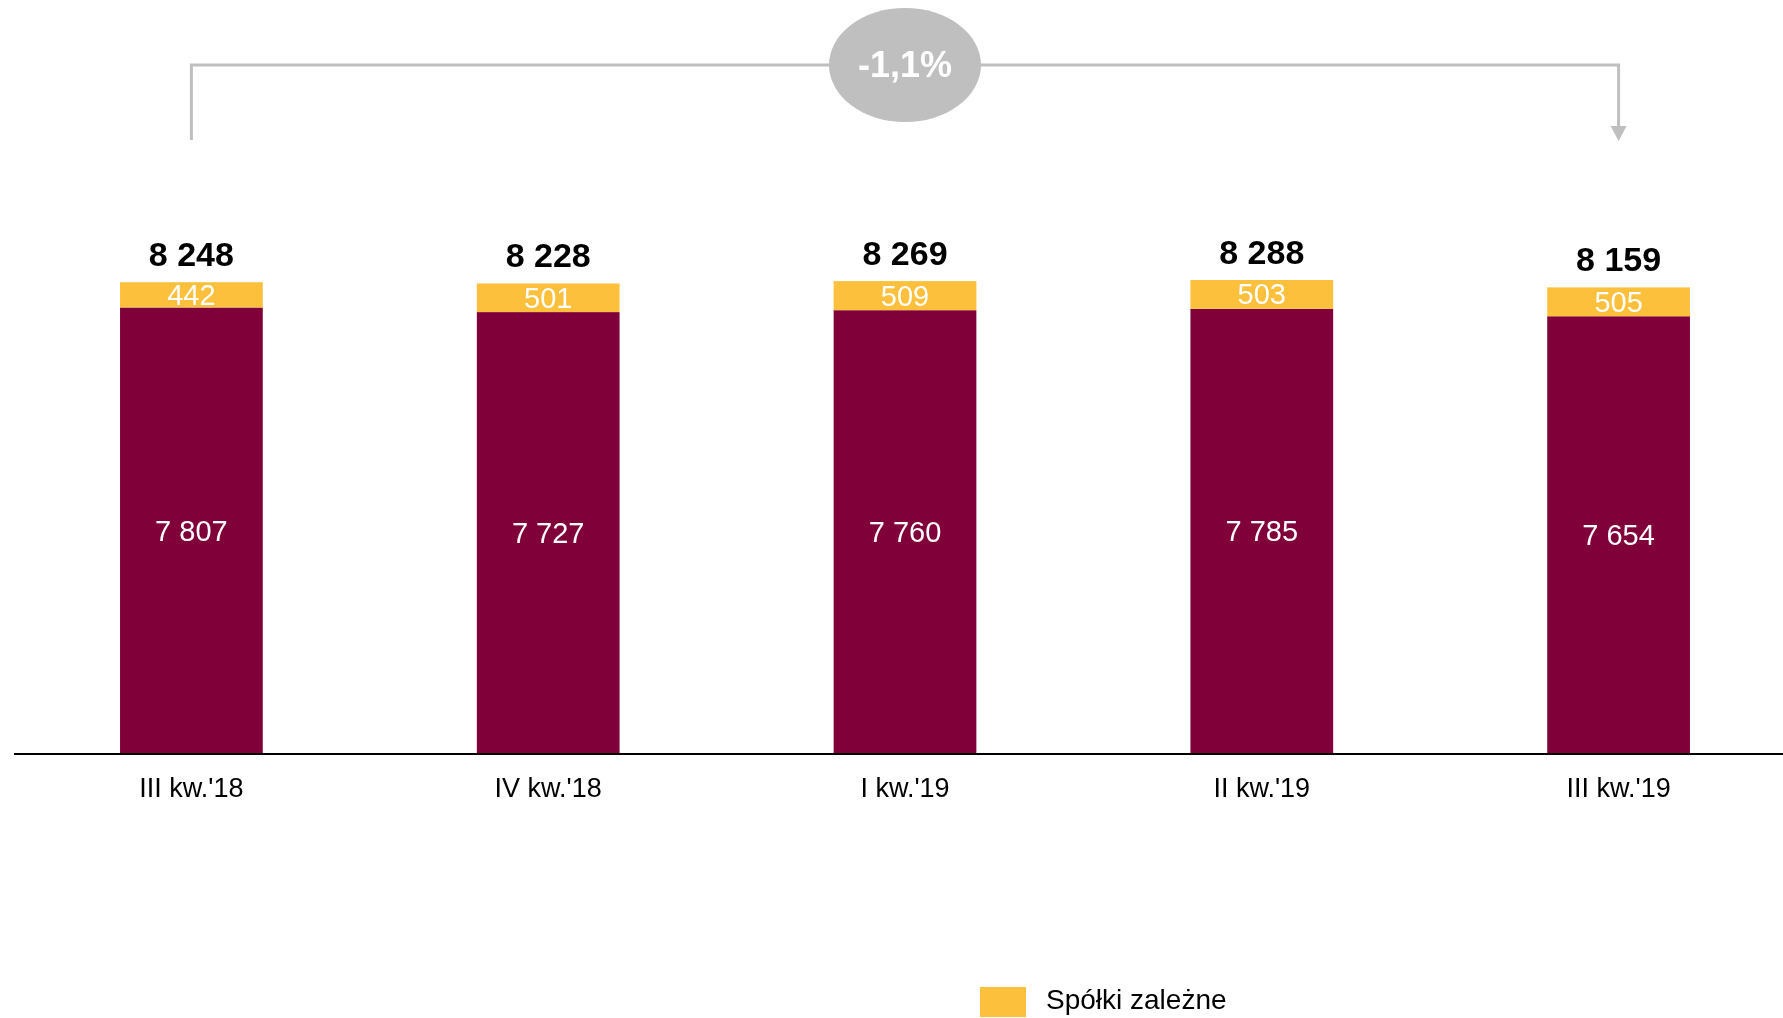 The image size is (1783, 1018). I want to click on data-label: 7 654, so click(1618, 535).